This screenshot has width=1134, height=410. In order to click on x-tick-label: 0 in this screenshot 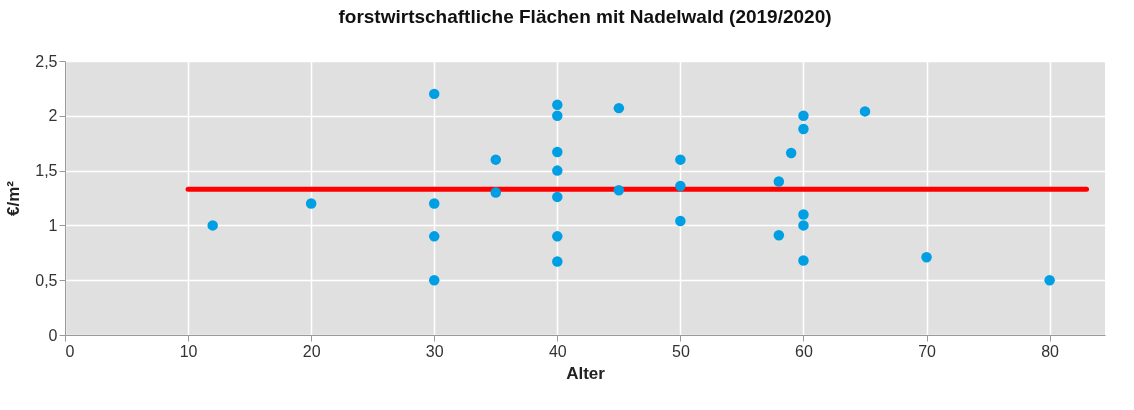, I will do `click(70, 351)`.